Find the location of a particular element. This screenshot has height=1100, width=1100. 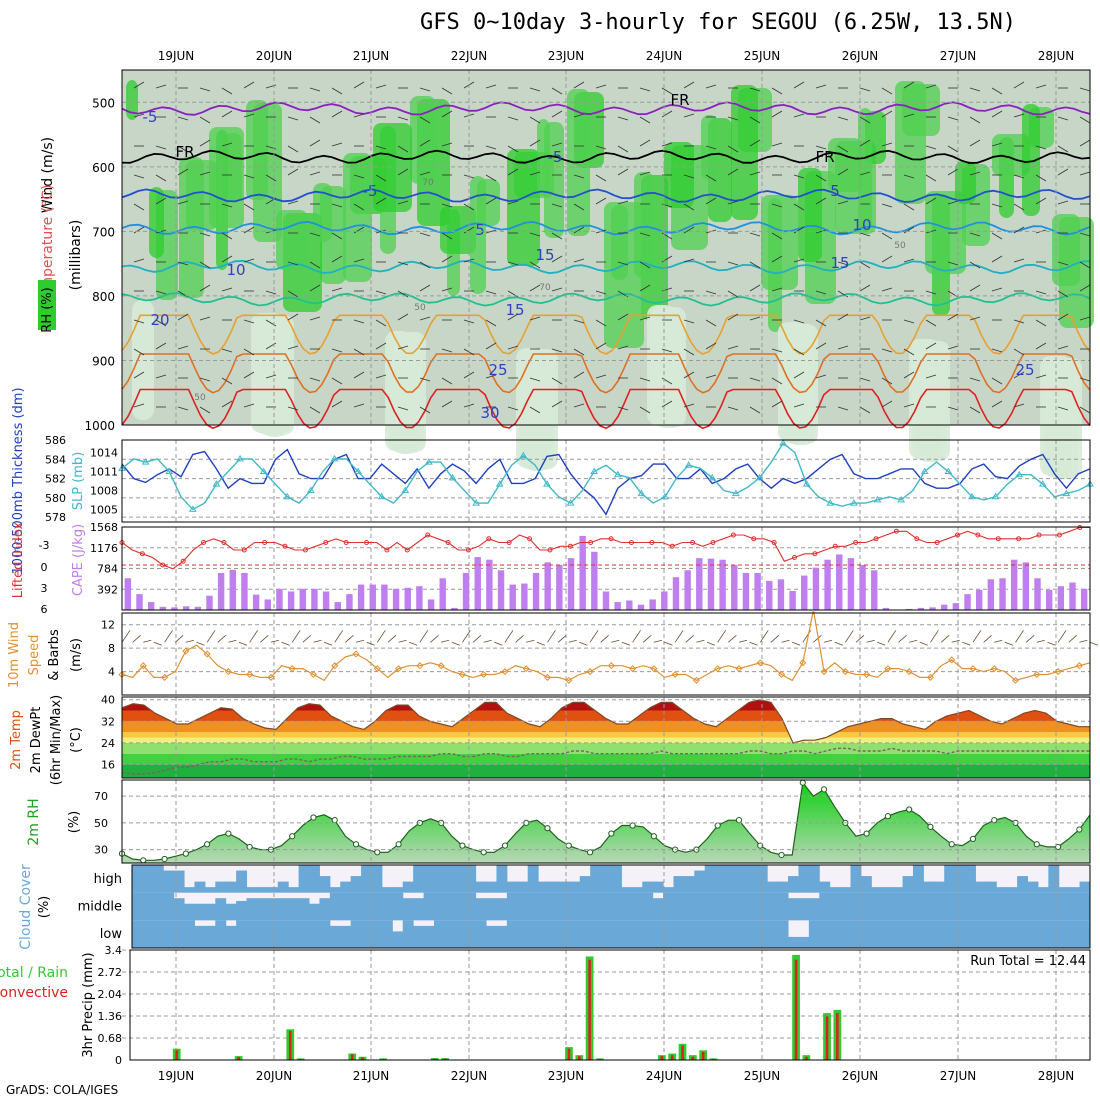

precip-tick-2: 2.04 is located at coordinates (110, 994).